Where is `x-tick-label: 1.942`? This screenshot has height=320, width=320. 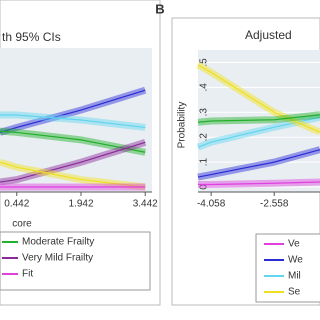 x-tick-label: 1.942 is located at coordinates (80, 204).